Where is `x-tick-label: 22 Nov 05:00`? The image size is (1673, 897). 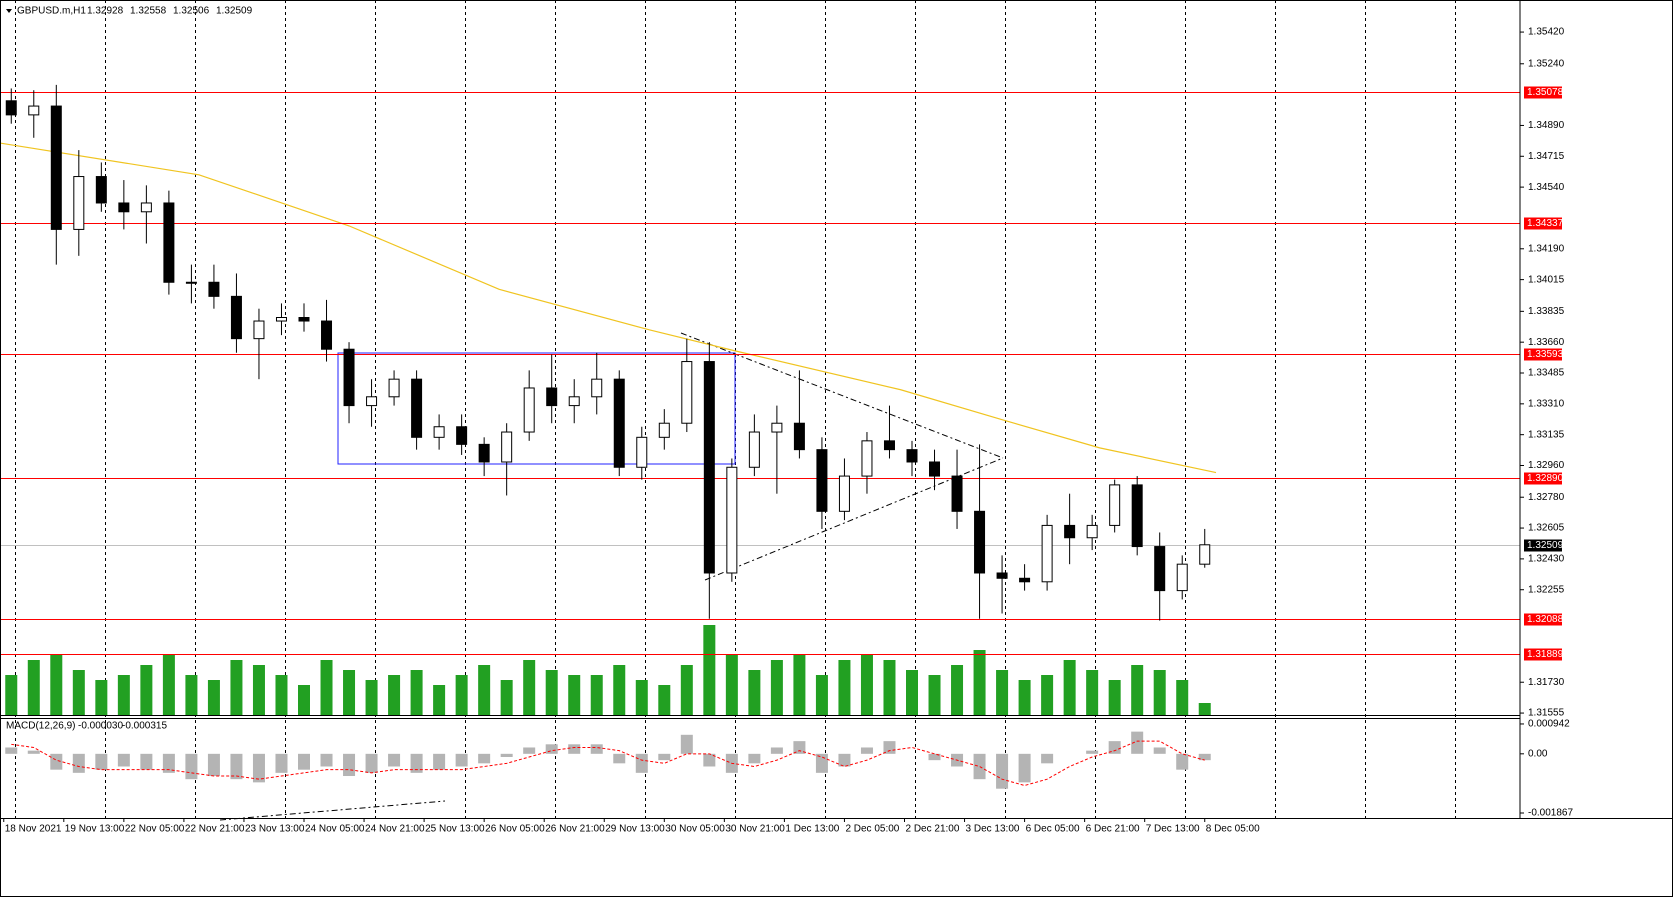
x-tick-label: 22 Nov 05:00 is located at coordinates (155, 829).